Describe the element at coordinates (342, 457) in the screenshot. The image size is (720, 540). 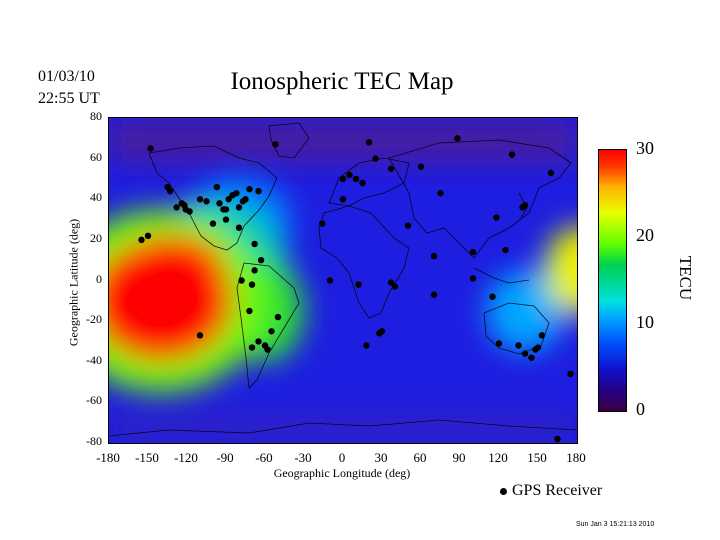
I see `x-tick-label: 0` at that location.